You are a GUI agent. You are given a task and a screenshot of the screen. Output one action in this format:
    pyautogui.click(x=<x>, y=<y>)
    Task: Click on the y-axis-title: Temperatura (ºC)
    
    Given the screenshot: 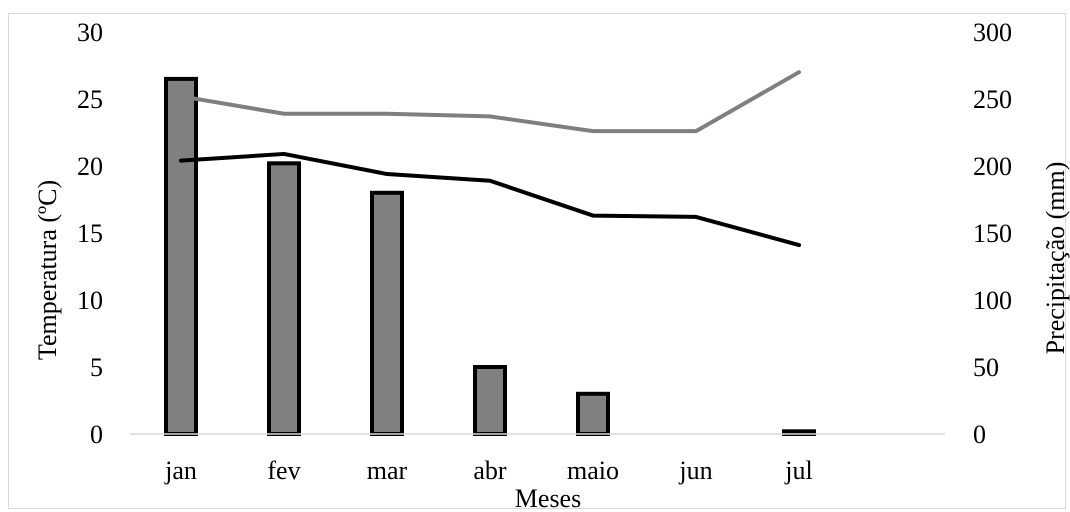 What is the action you would take?
    pyautogui.click(x=47, y=270)
    